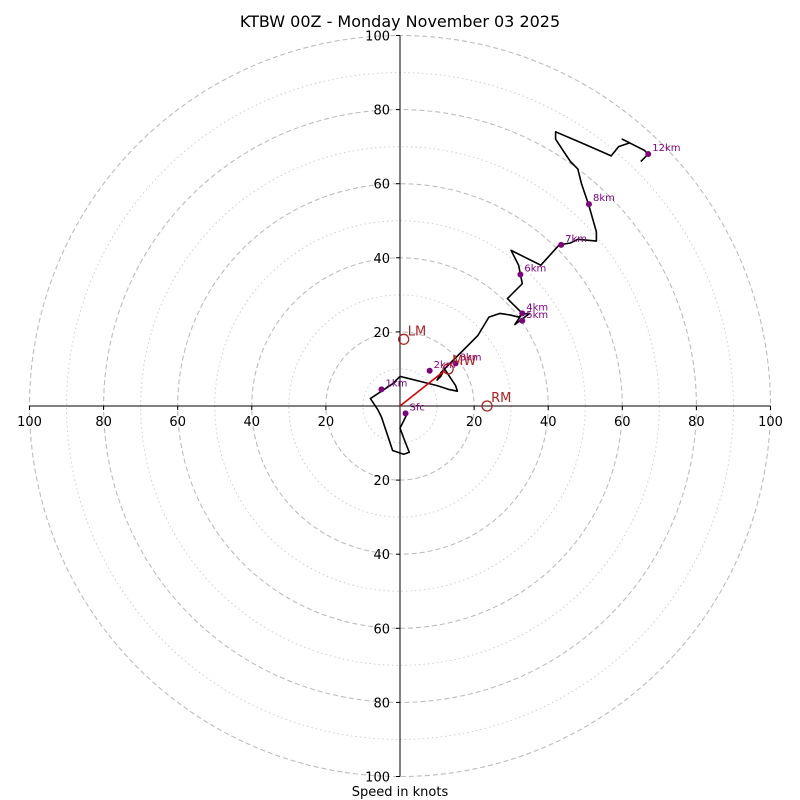  I want to click on height-marker-label-12km: 12km, so click(666, 148).